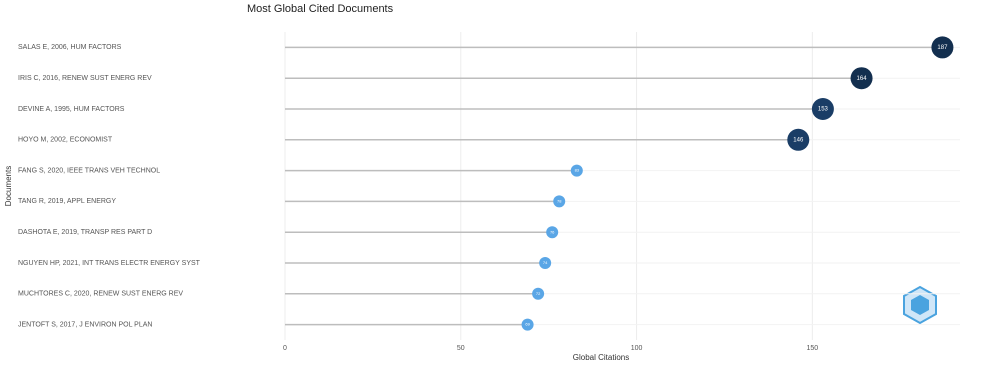 The height and width of the screenshot is (367, 983). I want to click on value-label: 187, so click(942, 48).